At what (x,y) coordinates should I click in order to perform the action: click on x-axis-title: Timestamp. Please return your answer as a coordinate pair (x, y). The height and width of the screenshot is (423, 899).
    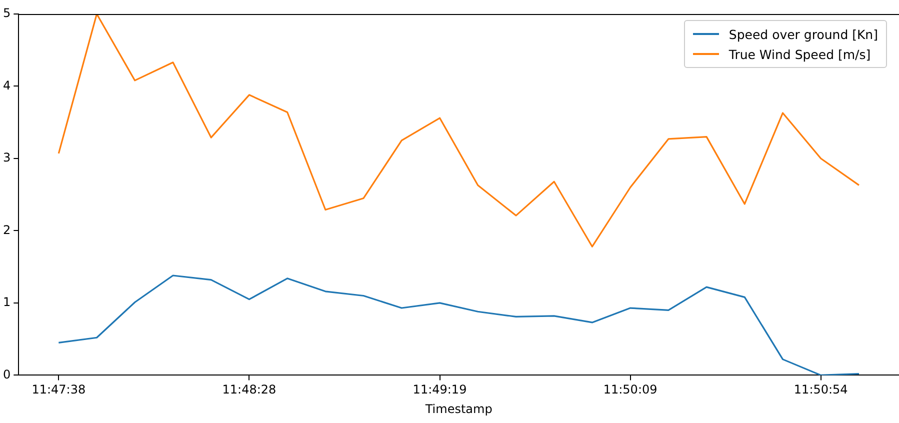
    Looking at the image, I should click on (458, 409).